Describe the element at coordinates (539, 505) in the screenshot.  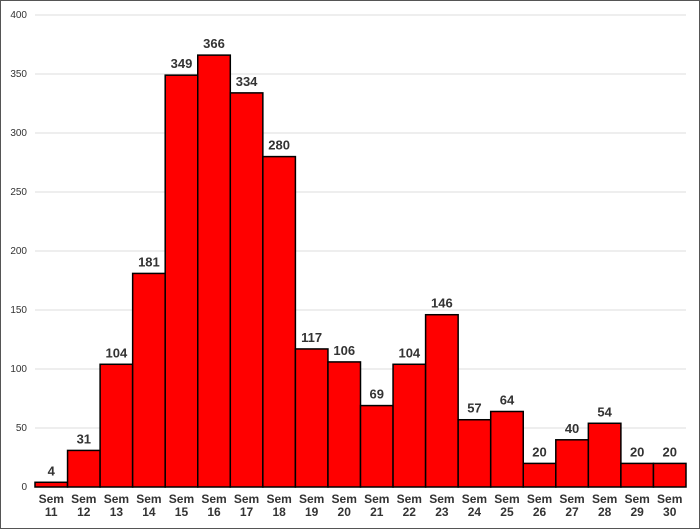
I see `x-tick-label: Sem 26` at that location.